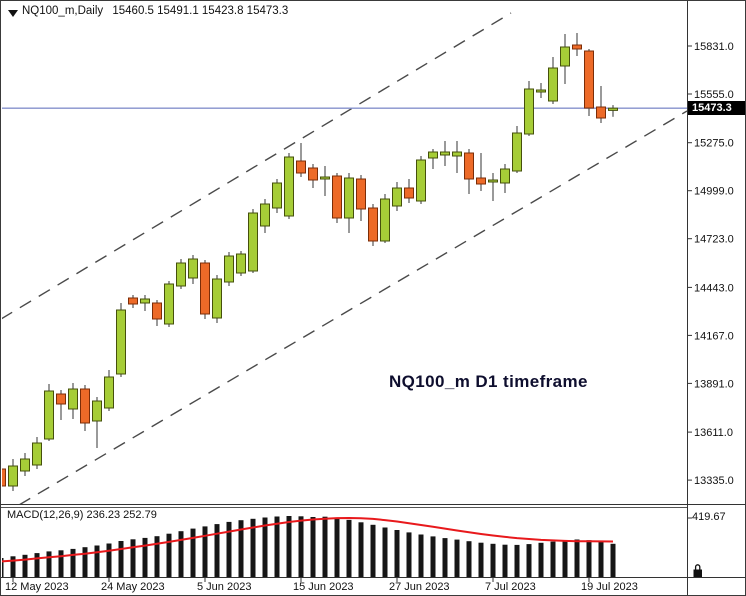  Describe the element at coordinates (714, 240) in the screenshot. I see `price-axis-label: 14723.0` at that location.